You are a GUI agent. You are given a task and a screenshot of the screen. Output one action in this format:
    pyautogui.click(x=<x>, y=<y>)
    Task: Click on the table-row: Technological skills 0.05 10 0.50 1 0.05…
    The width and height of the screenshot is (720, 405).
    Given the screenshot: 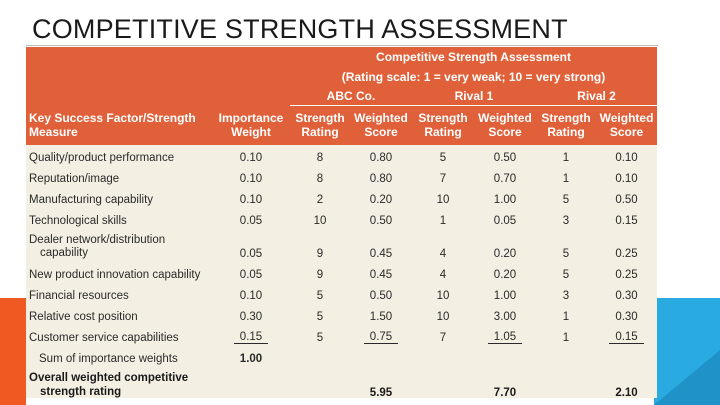 What is the action you would take?
    pyautogui.click(x=341, y=217)
    